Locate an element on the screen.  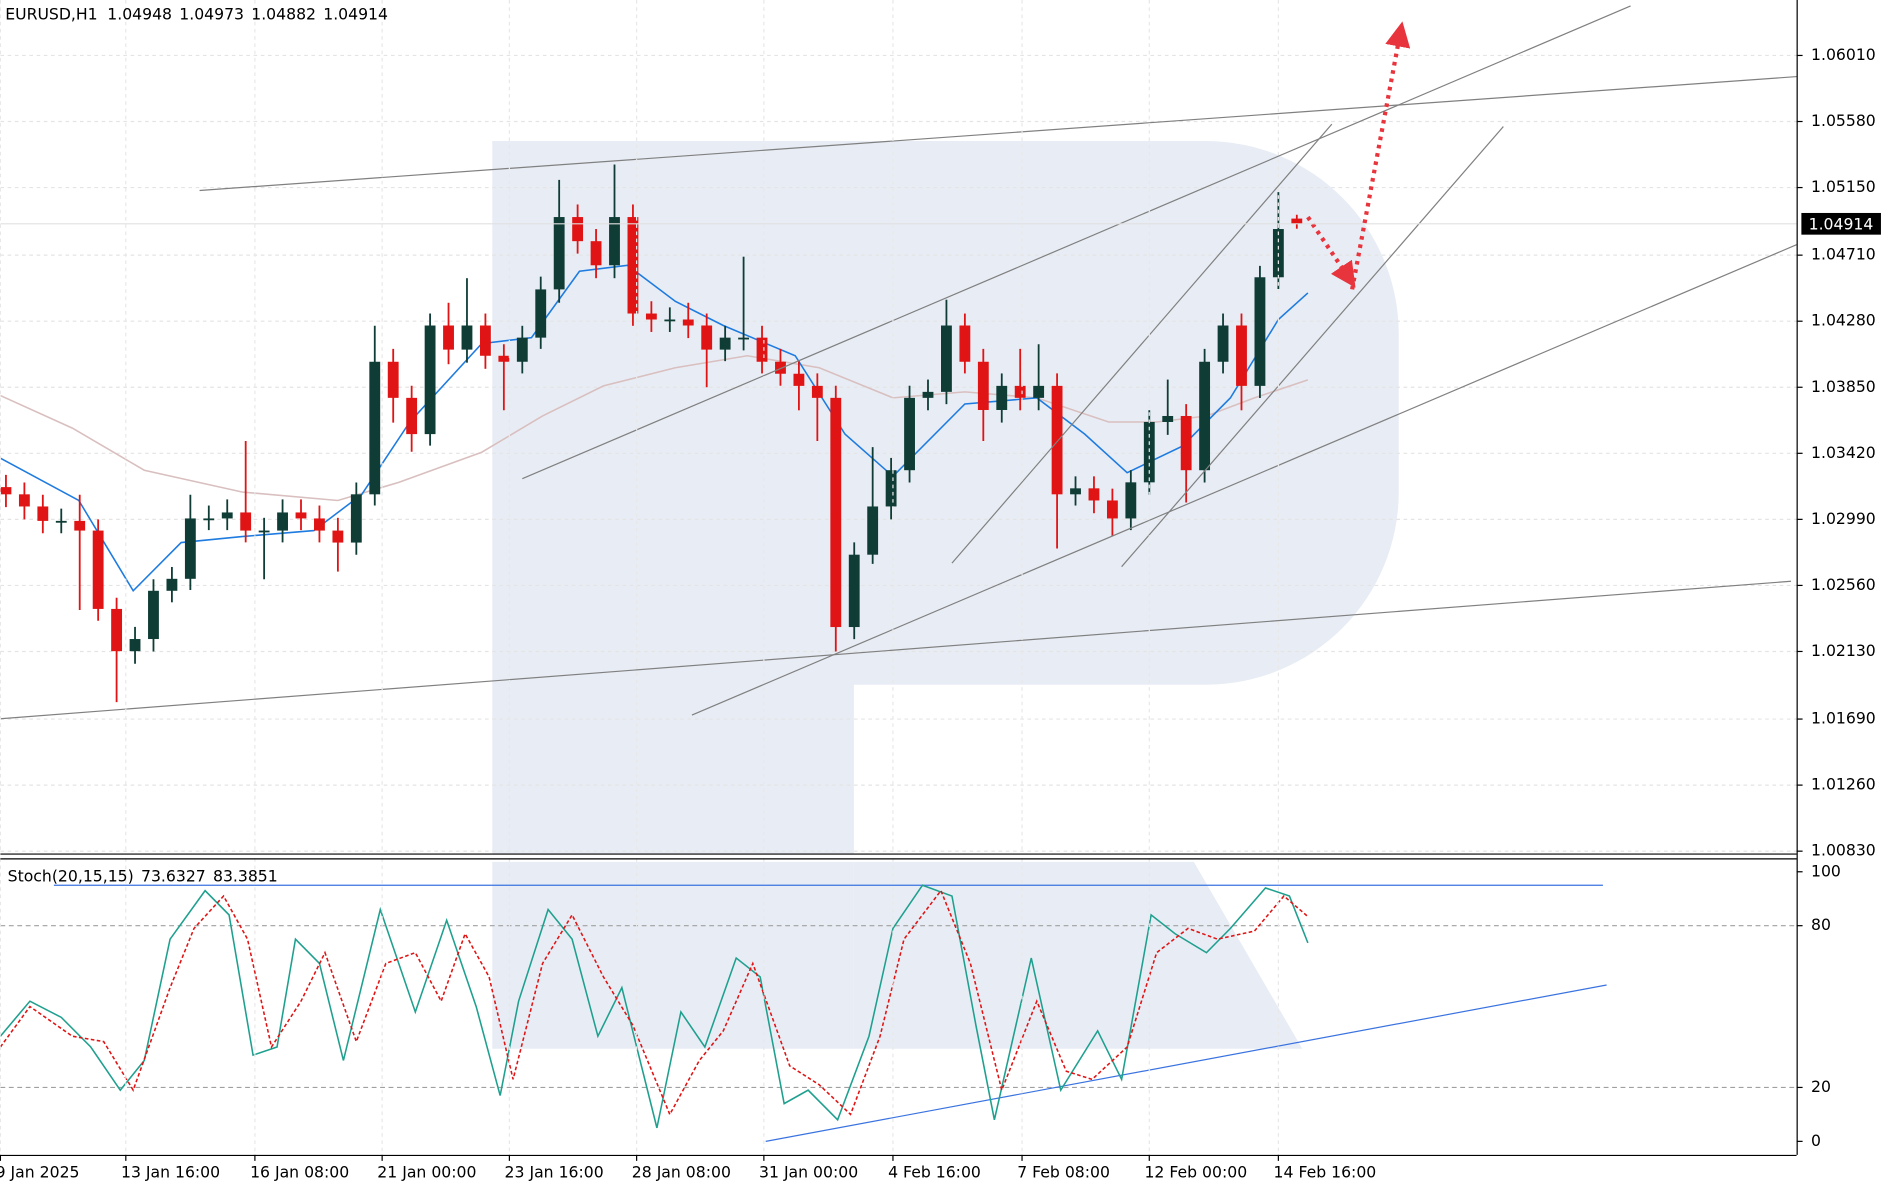
y-tick-label: 0 is located at coordinates (1816, 1140).